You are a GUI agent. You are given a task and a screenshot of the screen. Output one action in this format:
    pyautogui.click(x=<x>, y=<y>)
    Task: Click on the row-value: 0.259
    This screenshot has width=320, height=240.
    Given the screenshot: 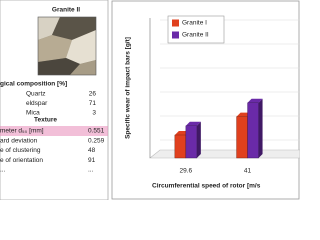 What is the action you would take?
    pyautogui.click(x=96, y=140)
    